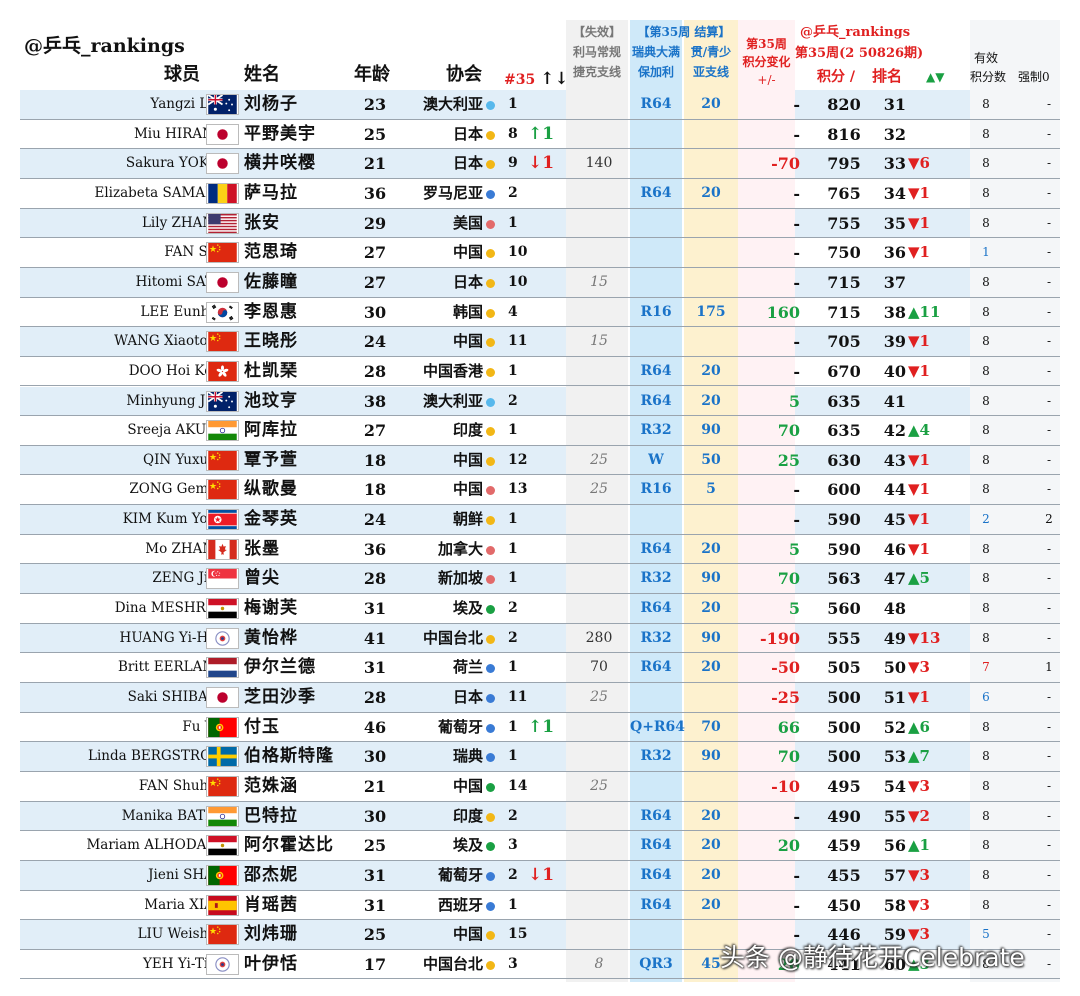  What do you see at coordinates (372, 74) in the screenshot?
I see `col-age-header: 年龄` at bounding box center [372, 74].